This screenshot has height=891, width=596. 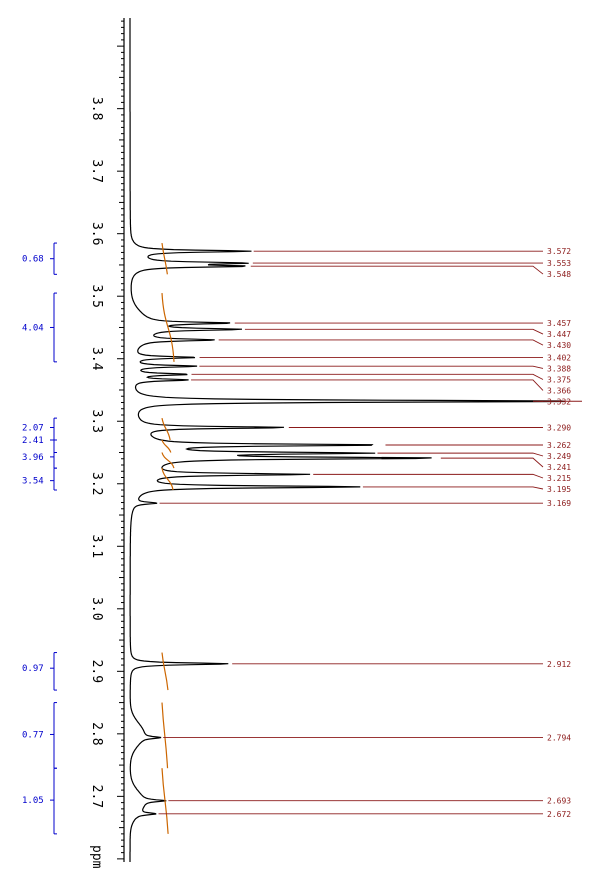 I want to click on peak-label: 3.430, so click(x=559, y=345).